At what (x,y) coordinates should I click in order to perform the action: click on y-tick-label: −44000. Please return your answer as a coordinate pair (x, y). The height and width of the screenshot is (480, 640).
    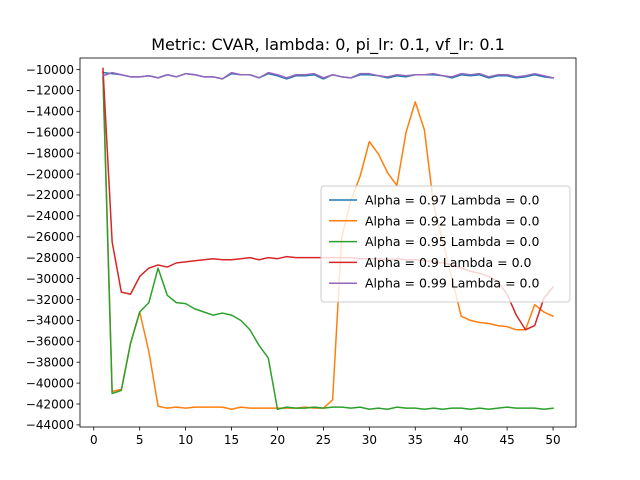
    Looking at the image, I should click on (50, 425).